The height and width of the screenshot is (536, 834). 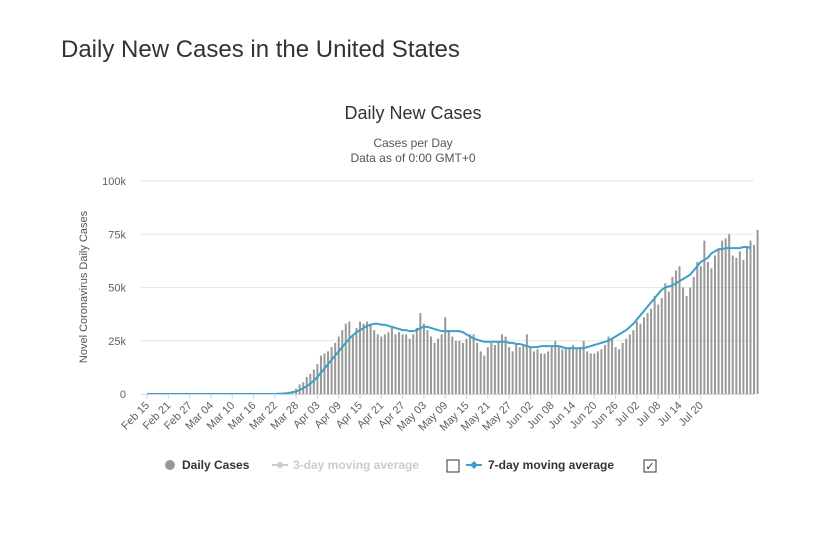 I want to click on legend-item-3day-average: 3-day moving average, so click(x=345, y=465).